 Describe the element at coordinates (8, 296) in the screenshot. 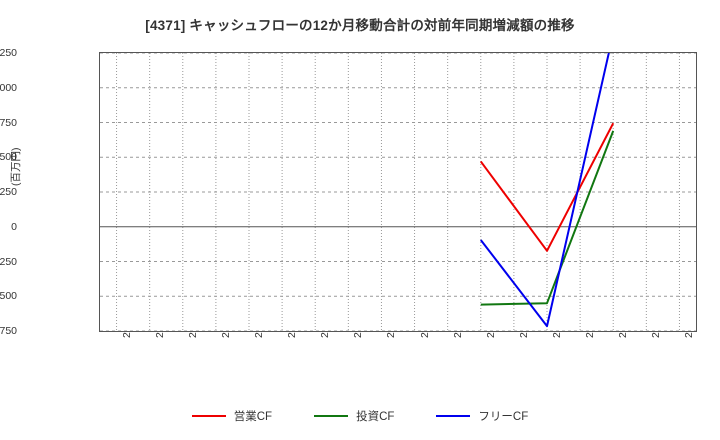

I see `y-tick-label: -500` at that location.